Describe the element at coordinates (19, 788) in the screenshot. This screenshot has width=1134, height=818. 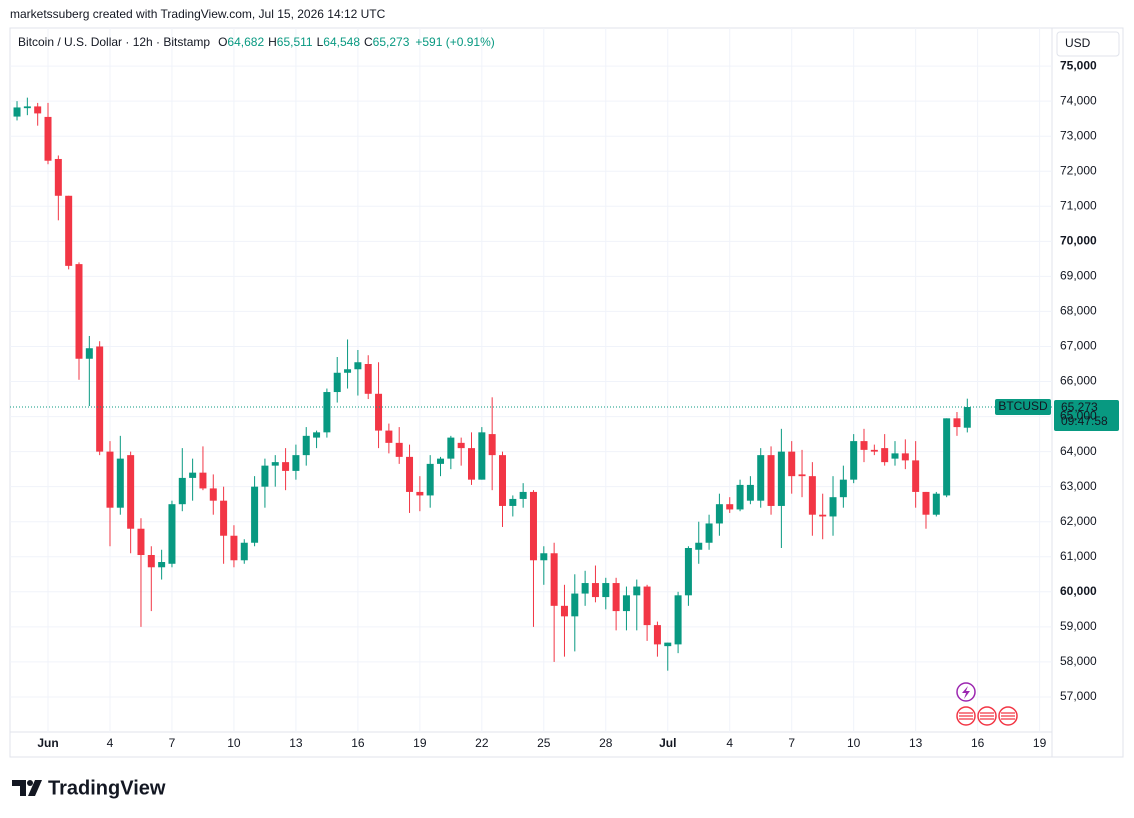
I see `logo-mark` at that location.